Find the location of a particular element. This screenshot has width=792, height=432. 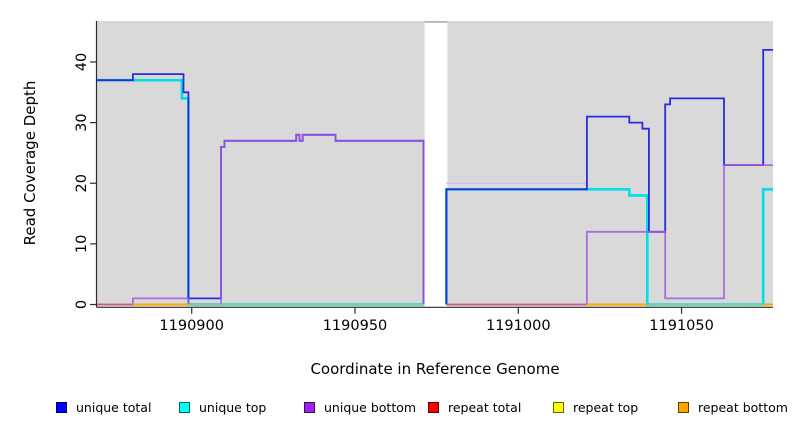

legend-entry-repeat-top: repeat top is located at coordinates (595, 407).